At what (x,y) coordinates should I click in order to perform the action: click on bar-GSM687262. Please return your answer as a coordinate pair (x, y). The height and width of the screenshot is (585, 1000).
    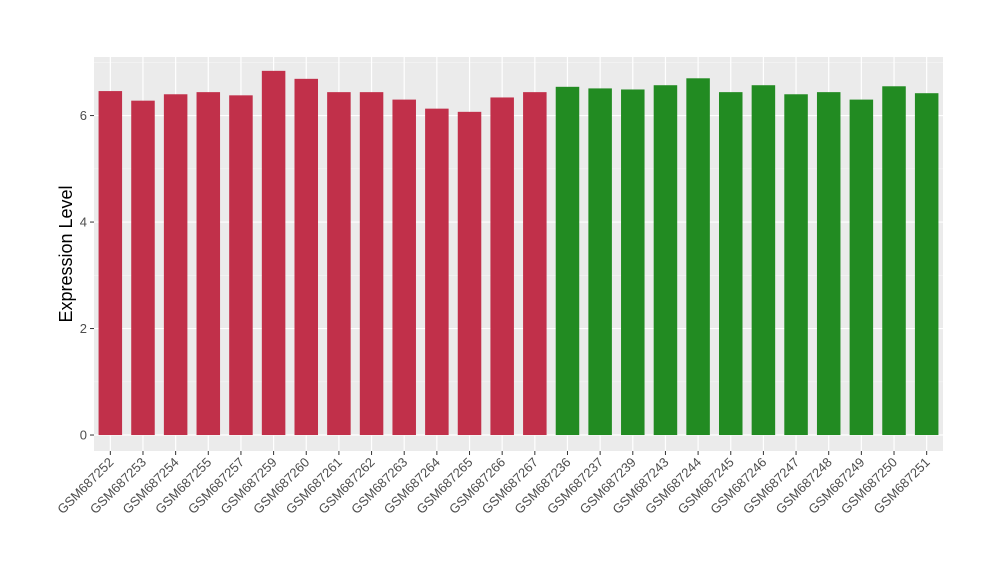
    Looking at the image, I should click on (371, 264).